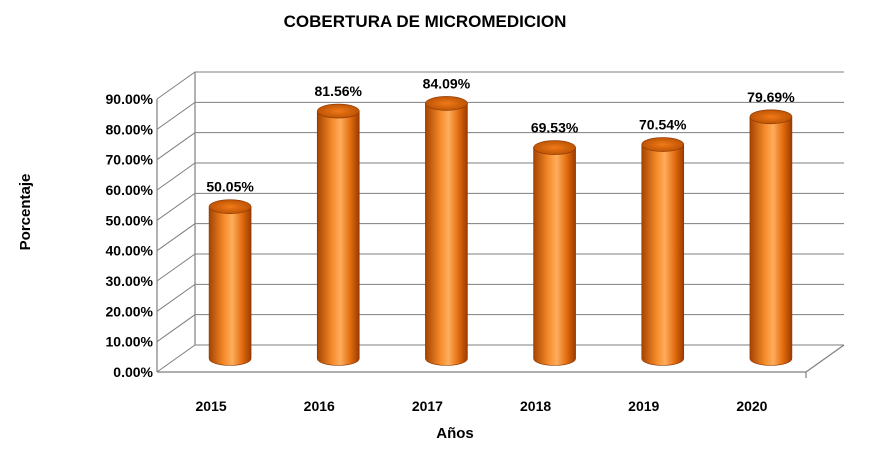  Describe the element at coordinates (130, 220) in the screenshot. I see `y-tick-label: 50.00%` at that location.